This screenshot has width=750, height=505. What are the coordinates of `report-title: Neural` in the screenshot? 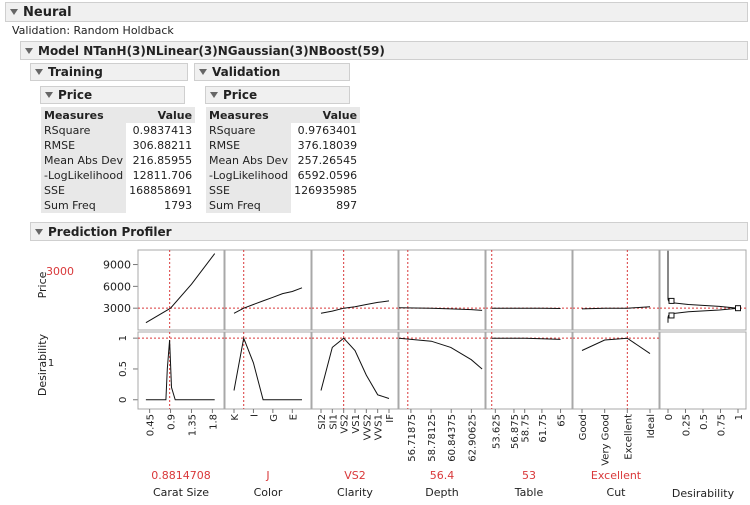 It's located at (47, 12).